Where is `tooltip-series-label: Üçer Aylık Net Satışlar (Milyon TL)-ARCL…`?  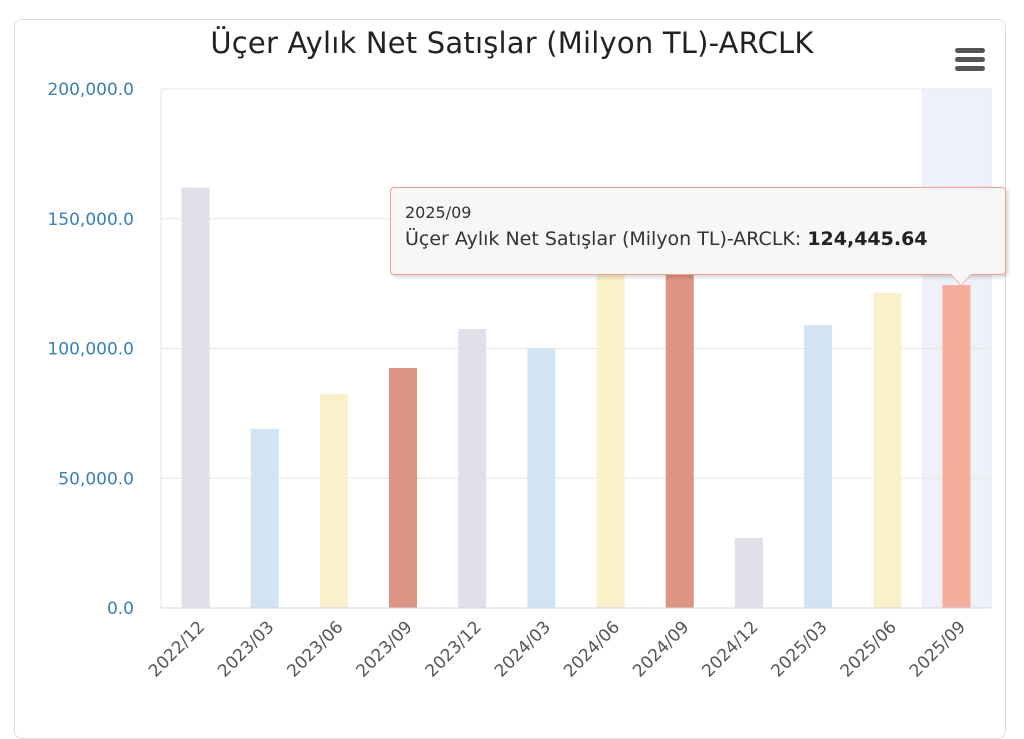 tooltip-series-label: Üçer Aylık Net Satışlar (Milyon TL)-ARCL… is located at coordinates (603, 239).